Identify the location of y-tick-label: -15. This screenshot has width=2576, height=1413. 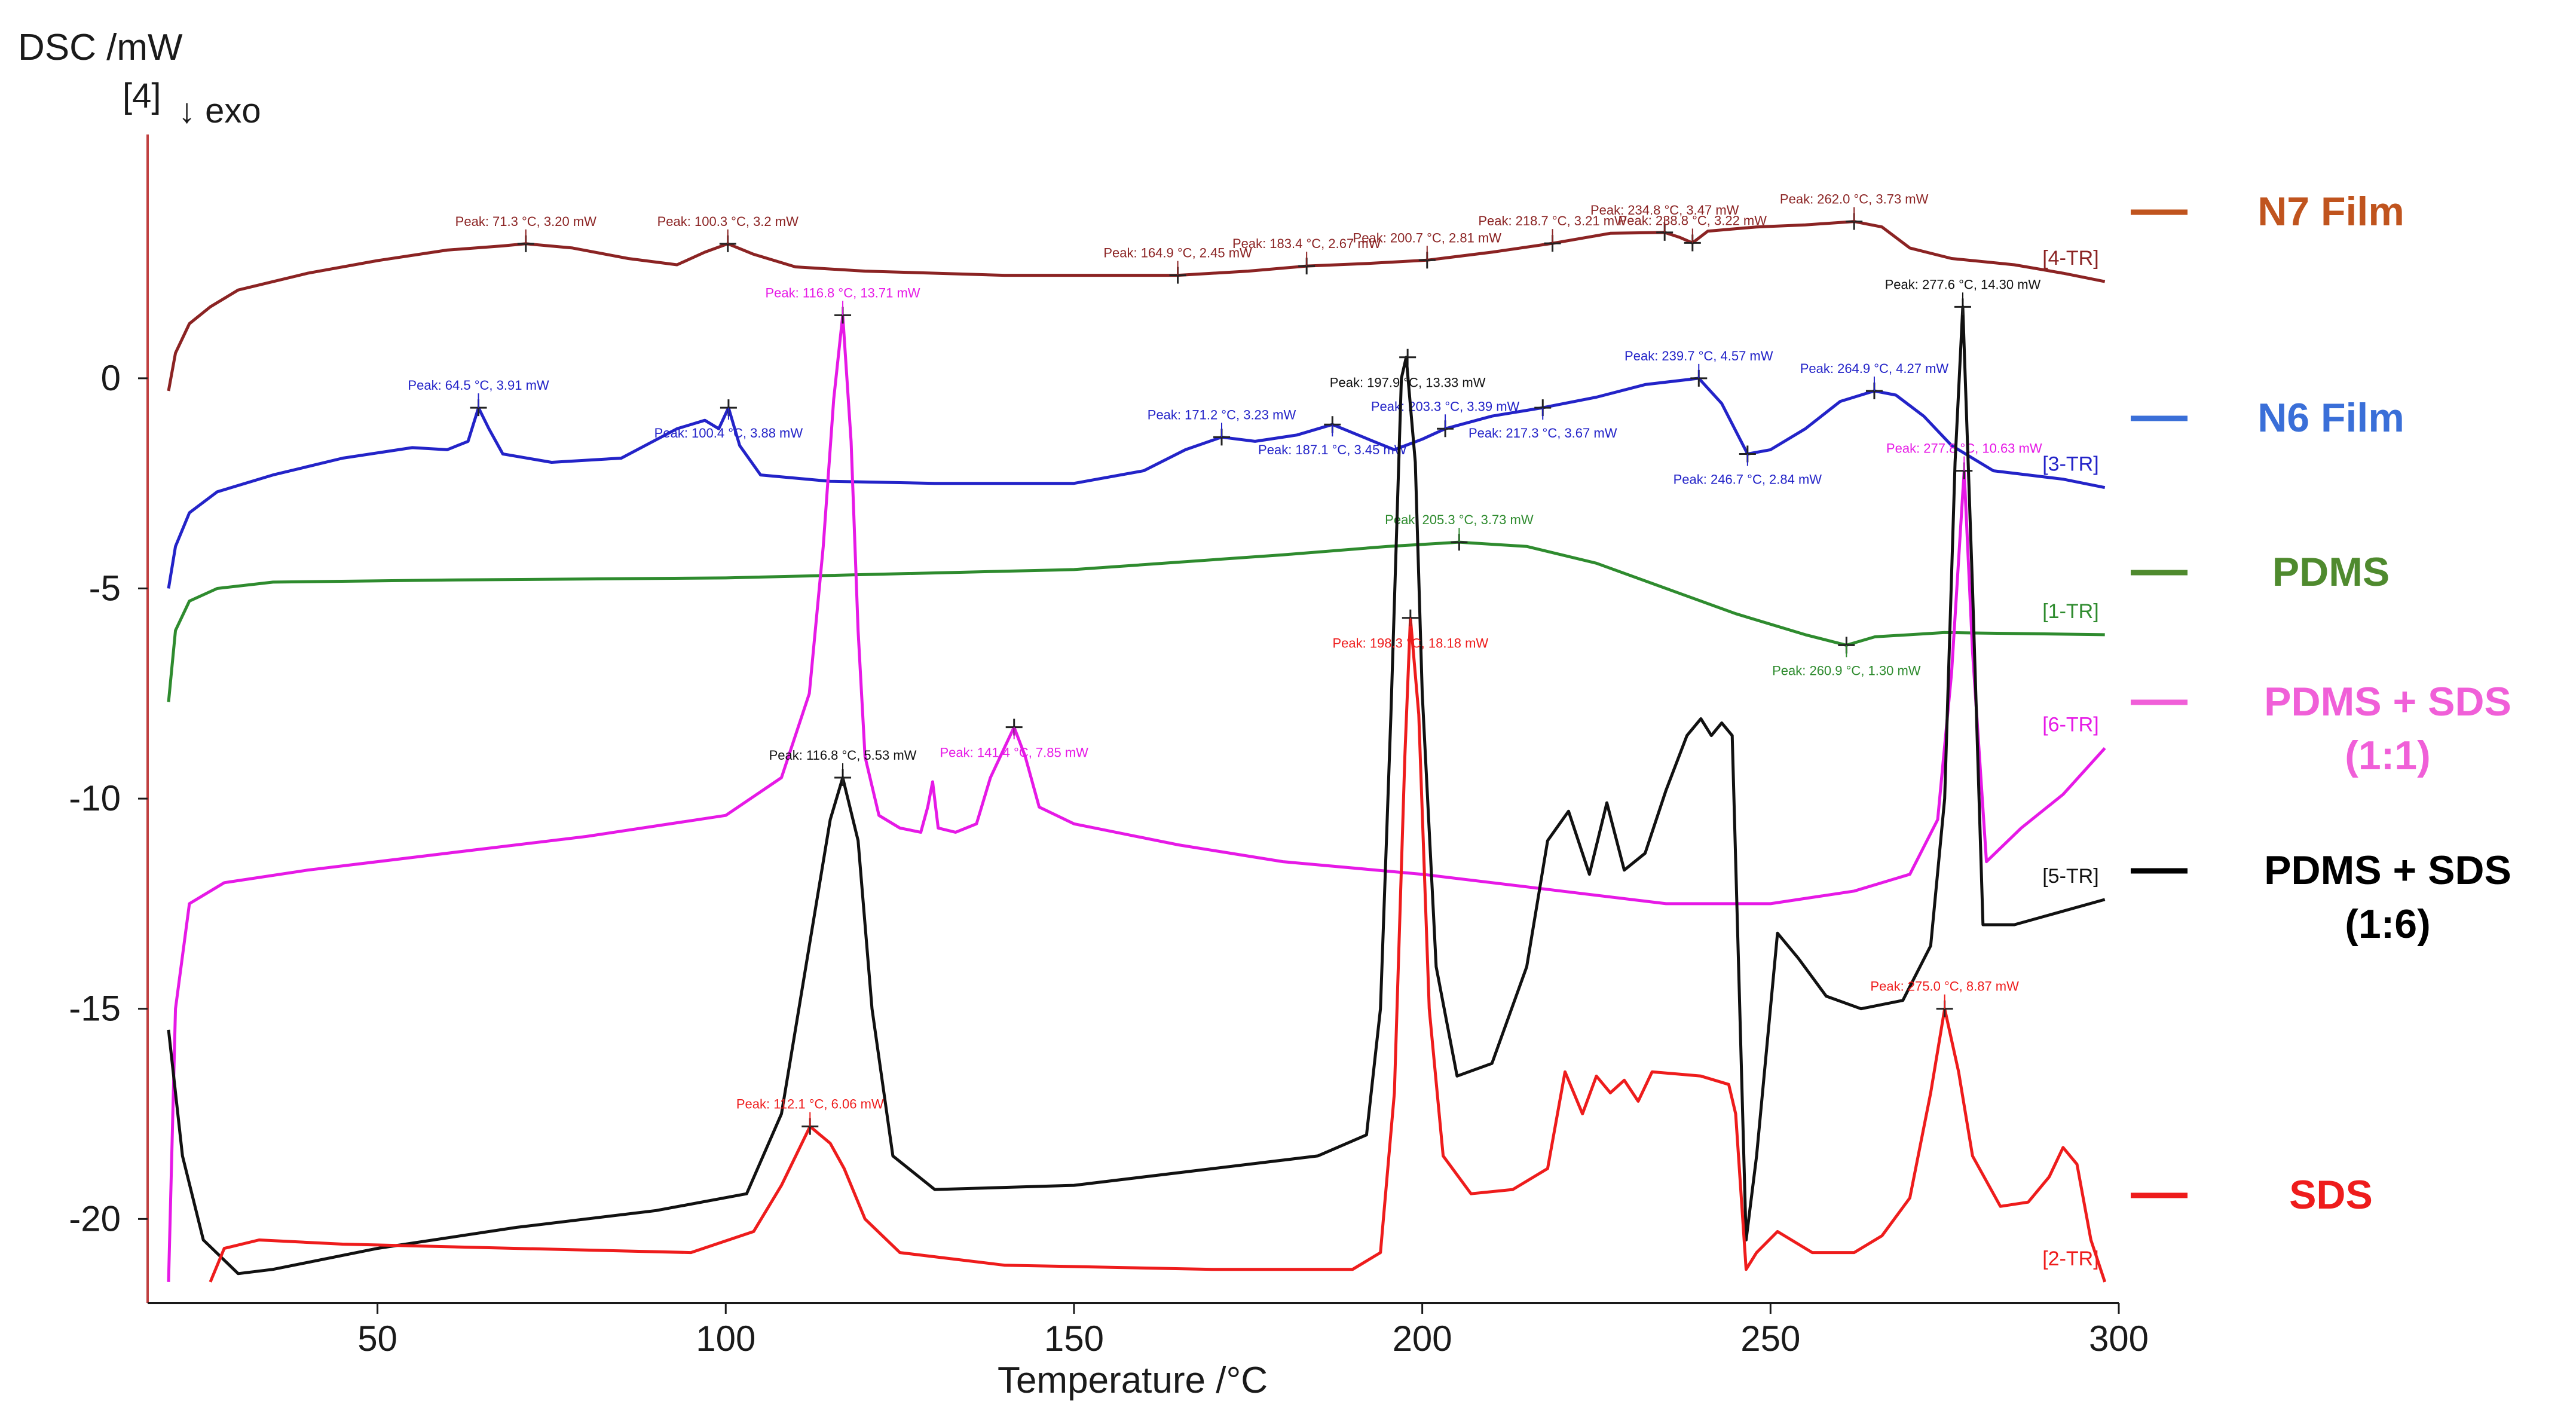
(95, 1009).